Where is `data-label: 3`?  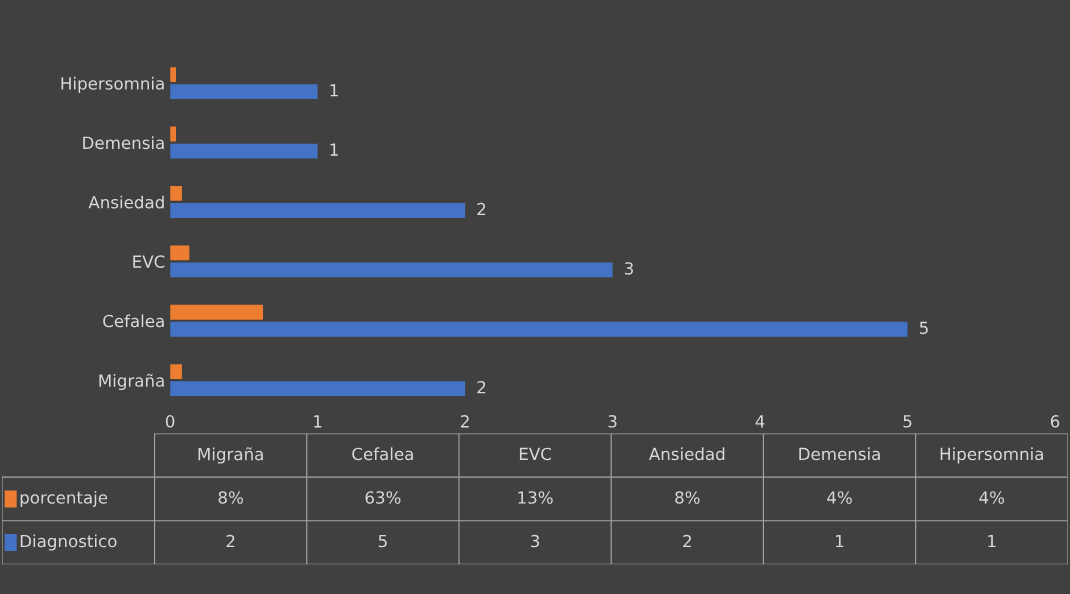
data-label: 3 is located at coordinates (628, 268).